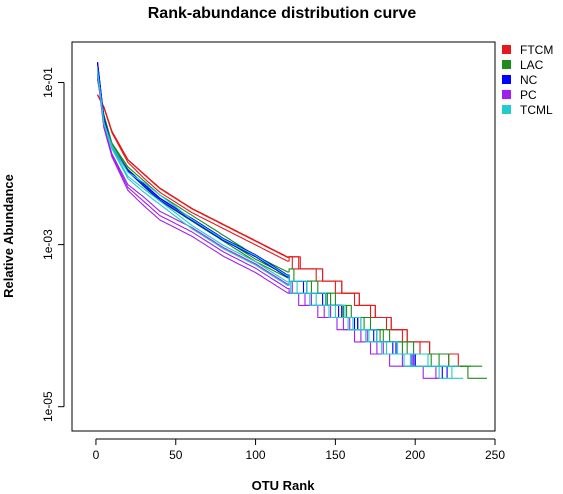  Describe the element at coordinates (48, 406) in the screenshot. I see `y-tick-label: 1e-05` at that location.